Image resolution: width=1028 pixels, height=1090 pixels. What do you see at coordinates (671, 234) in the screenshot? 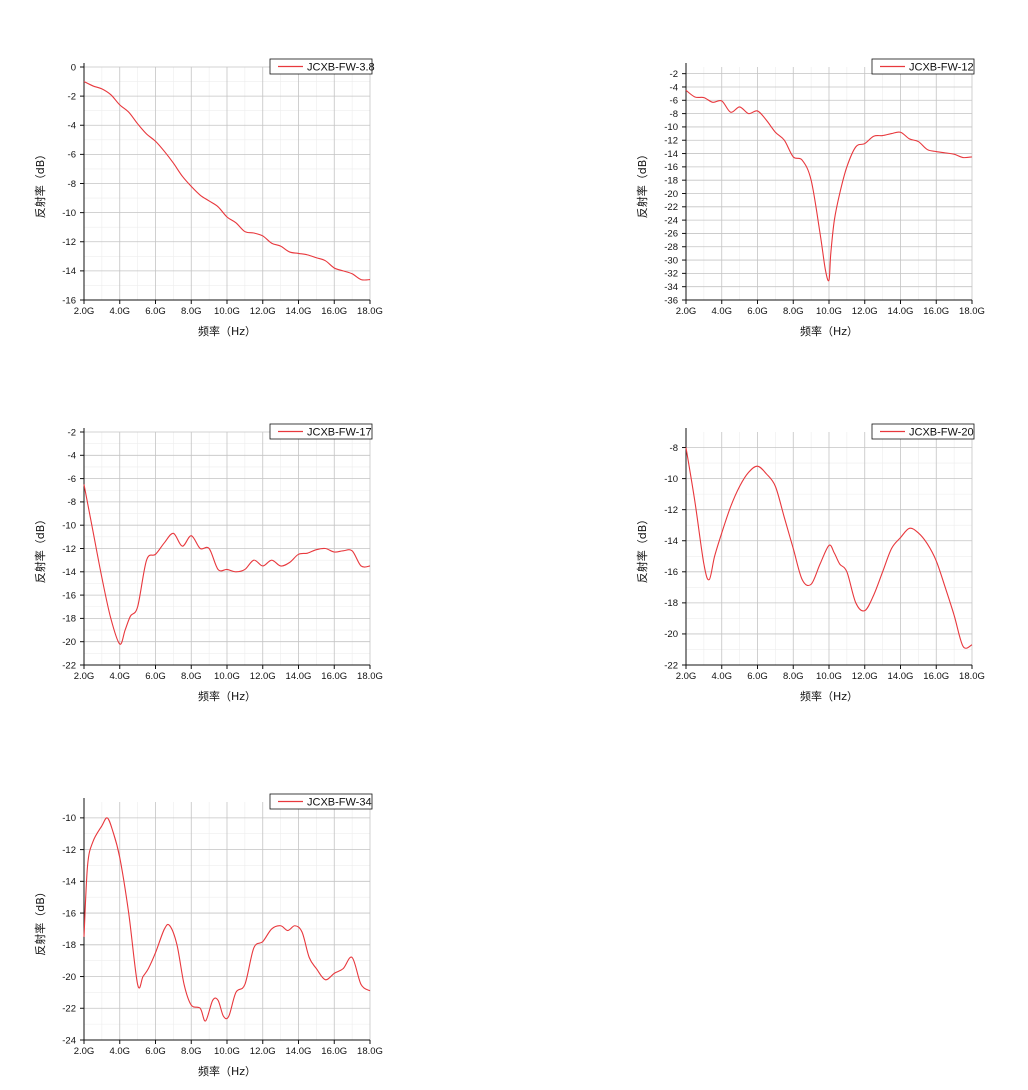
I see `y-tick-label: -26` at bounding box center [671, 234].